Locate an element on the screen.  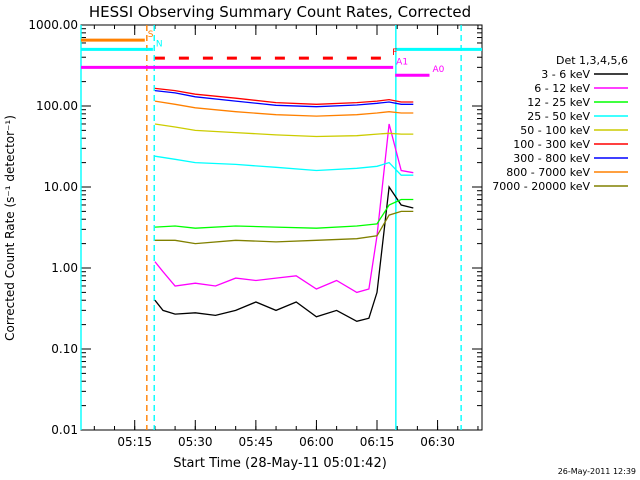
x-tick-label: 06:15 is located at coordinates (377, 442).